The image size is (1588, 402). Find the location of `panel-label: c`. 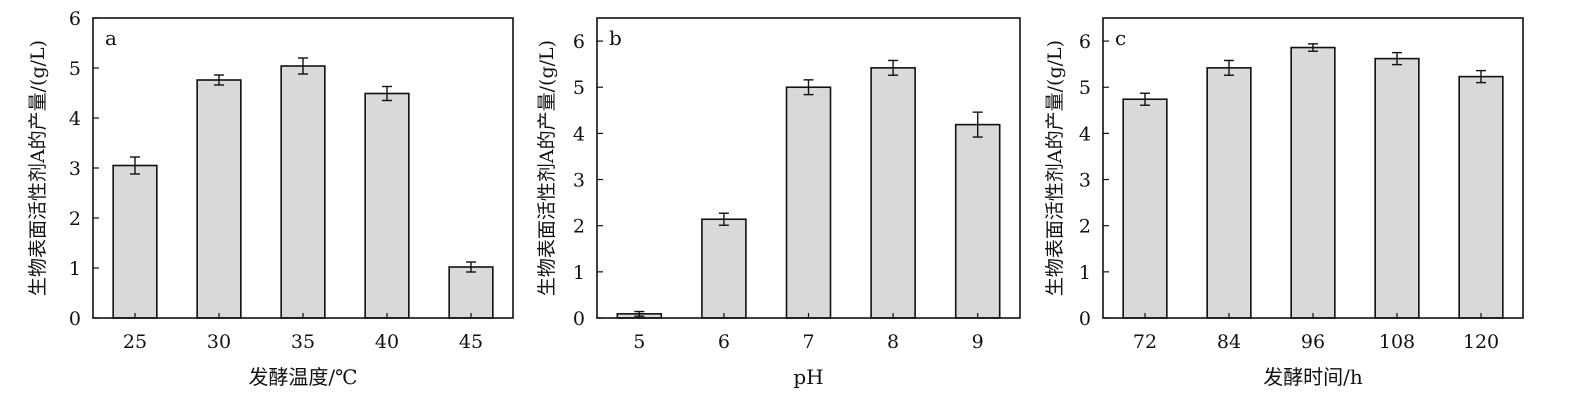

panel-label: c is located at coordinates (1120, 38).